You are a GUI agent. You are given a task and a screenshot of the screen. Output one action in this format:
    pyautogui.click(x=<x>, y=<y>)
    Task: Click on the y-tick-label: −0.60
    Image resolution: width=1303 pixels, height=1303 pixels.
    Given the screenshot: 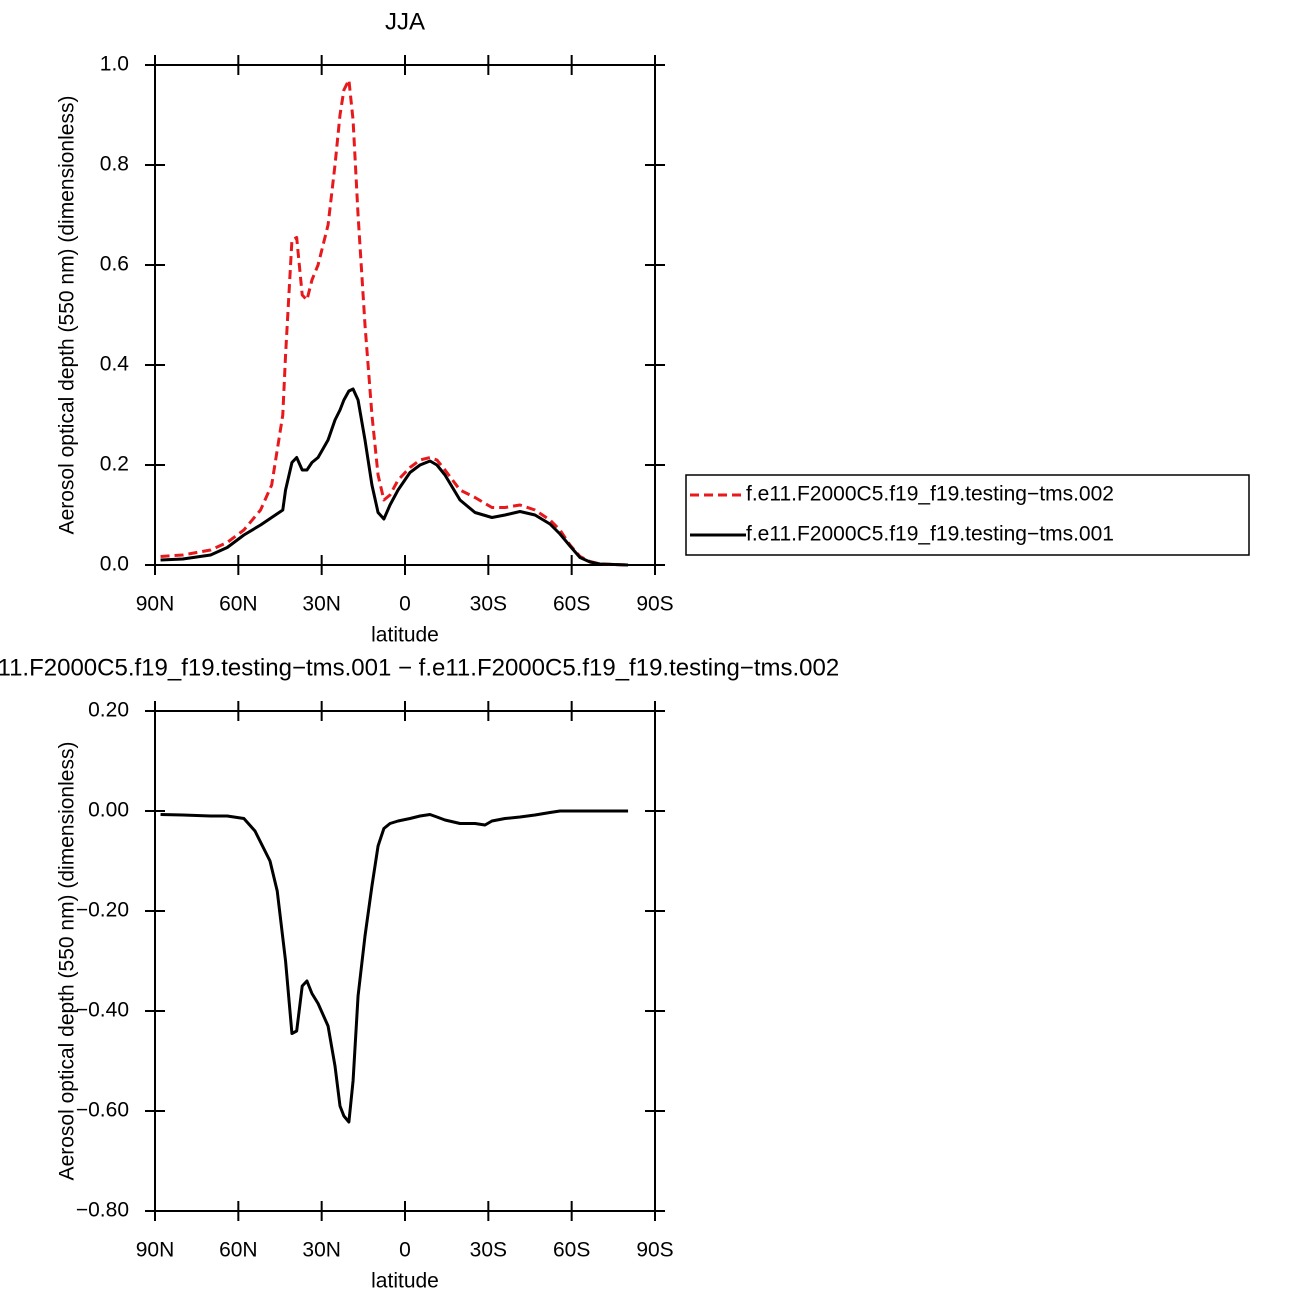 What is the action you would take?
    pyautogui.click(x=102, y=1110)
    